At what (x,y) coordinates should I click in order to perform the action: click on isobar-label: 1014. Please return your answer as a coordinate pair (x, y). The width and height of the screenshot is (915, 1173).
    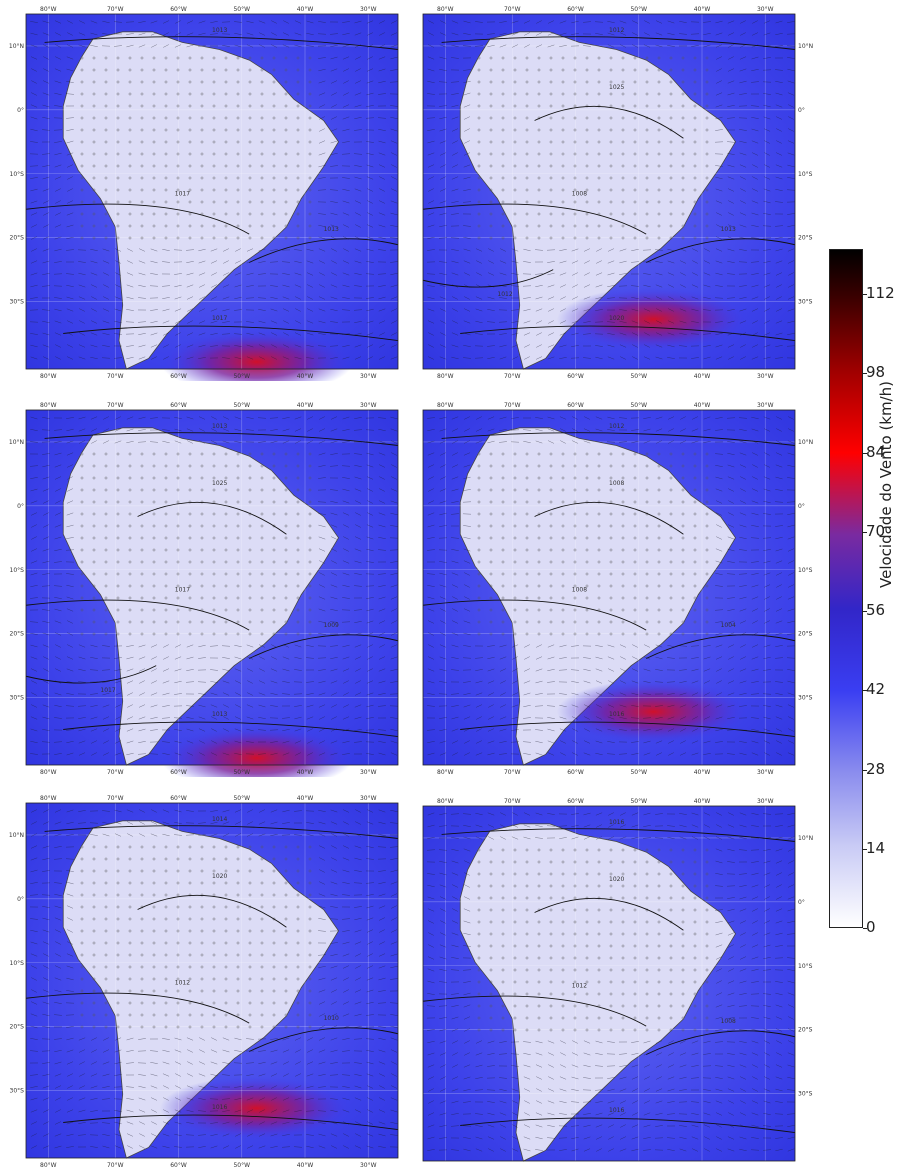
    Looking at the image, I should click on (219, 819).